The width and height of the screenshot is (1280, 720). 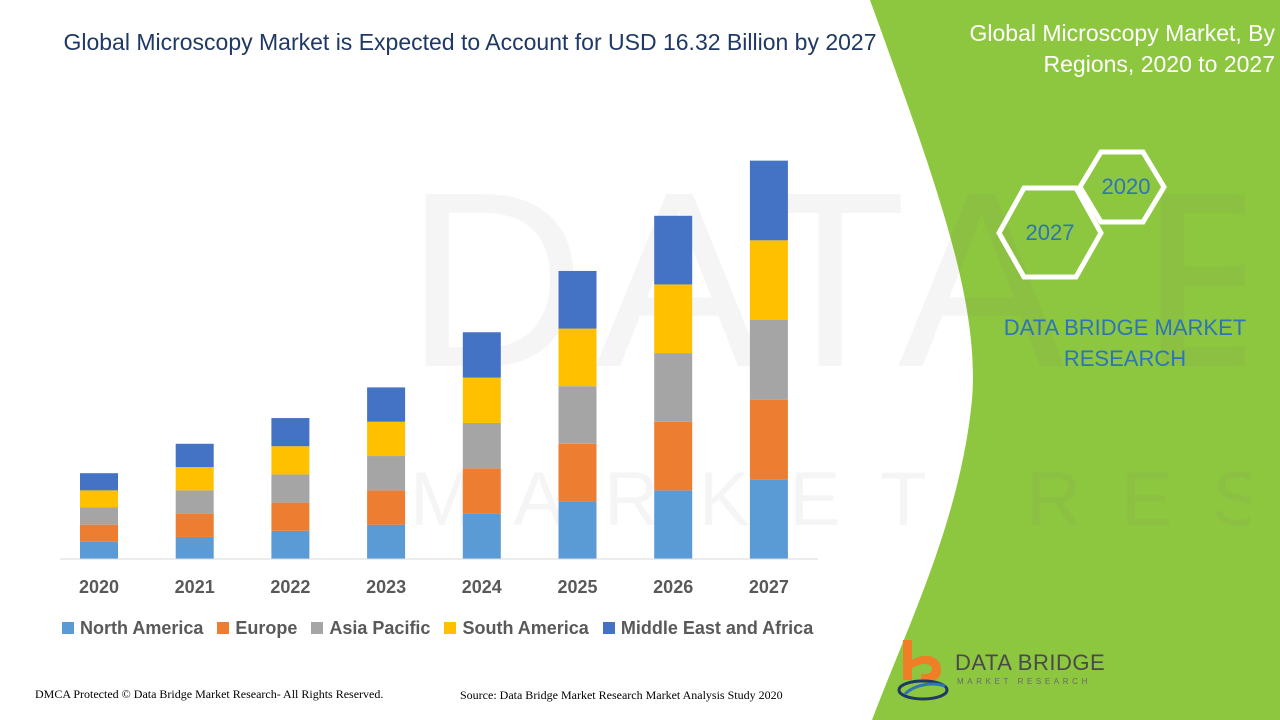 What do you see at coordinates (99, 516) in the screenshot?
I see `bar-2020-asia-pacific` at bounding box center [99, 516].